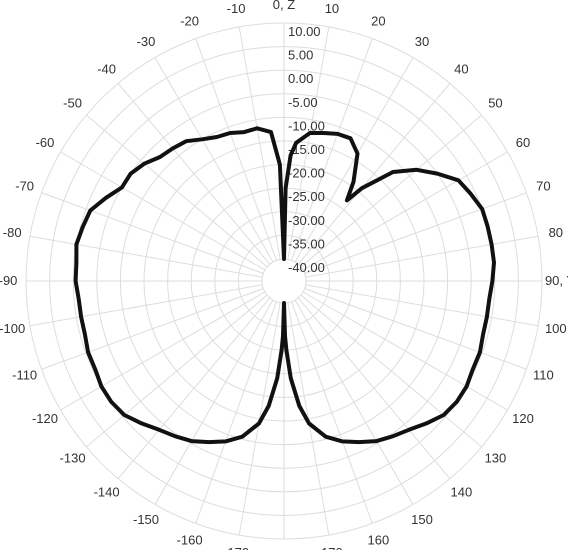 This screenshot has width=568, height=550. What do you see at coordinates (306, 173) in the screenshot?
I see `radial-tick-label: -20.00` at bounding box center [306, 173].